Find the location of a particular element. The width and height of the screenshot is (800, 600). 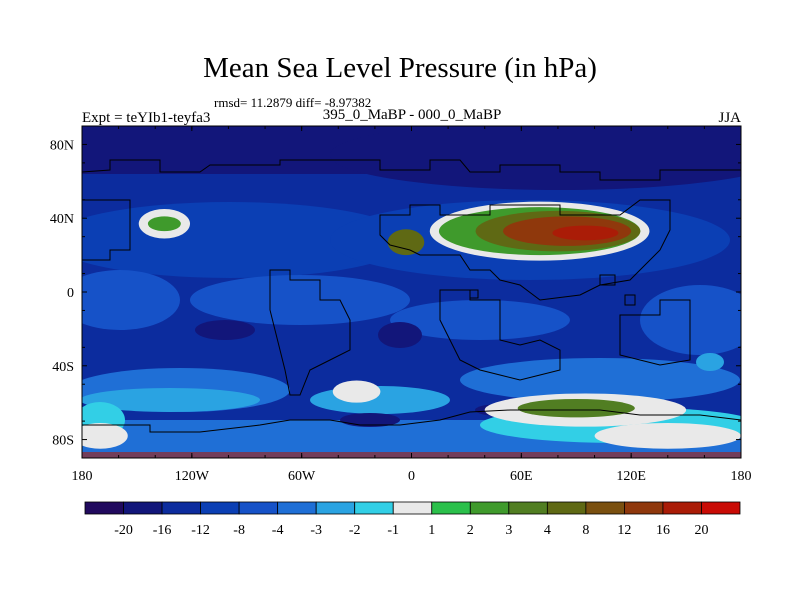

x-tick-label-4: 60E is located at coordinates (521, 476).